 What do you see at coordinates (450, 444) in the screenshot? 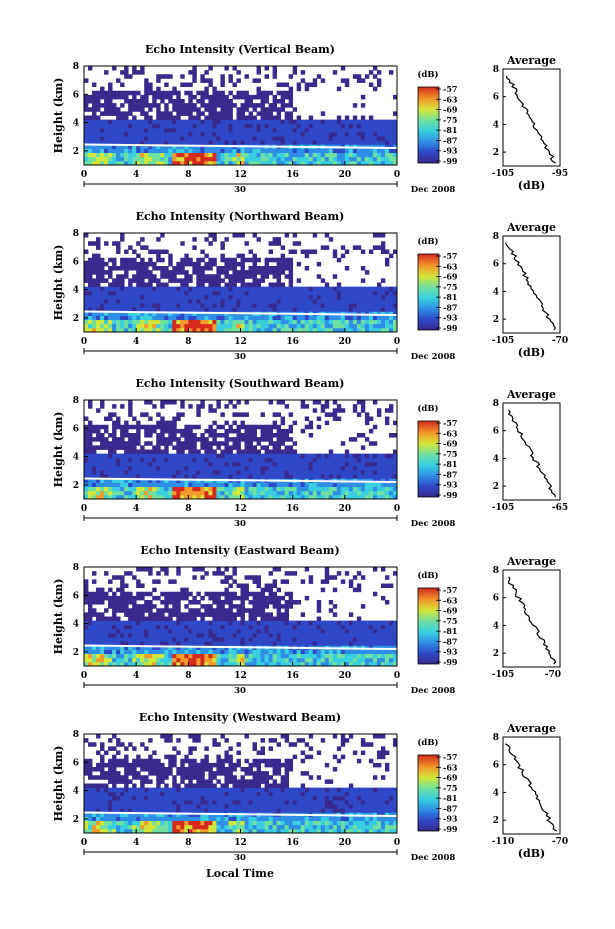
I see `colorbar-tick-label: -69` at bounding box center [450, 444].